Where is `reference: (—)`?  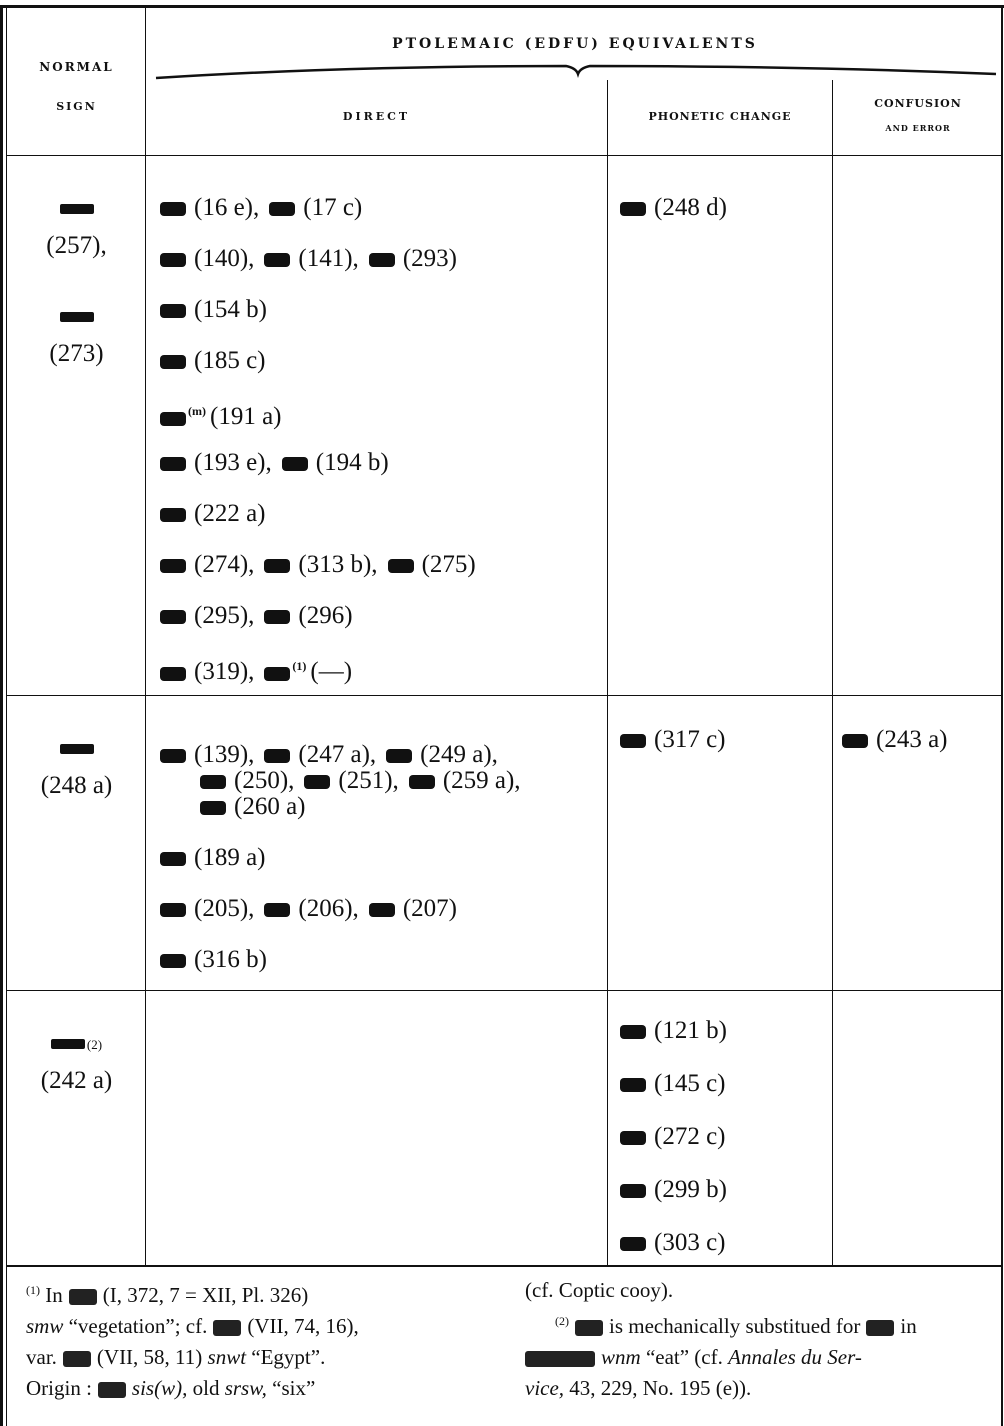 reference: (—) is located at coordinates (331, 672).